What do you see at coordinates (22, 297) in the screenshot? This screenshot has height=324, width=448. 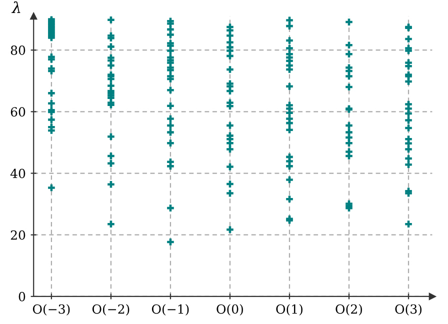 I see `y-tick-label: 0` at bounding box center [22, 297].